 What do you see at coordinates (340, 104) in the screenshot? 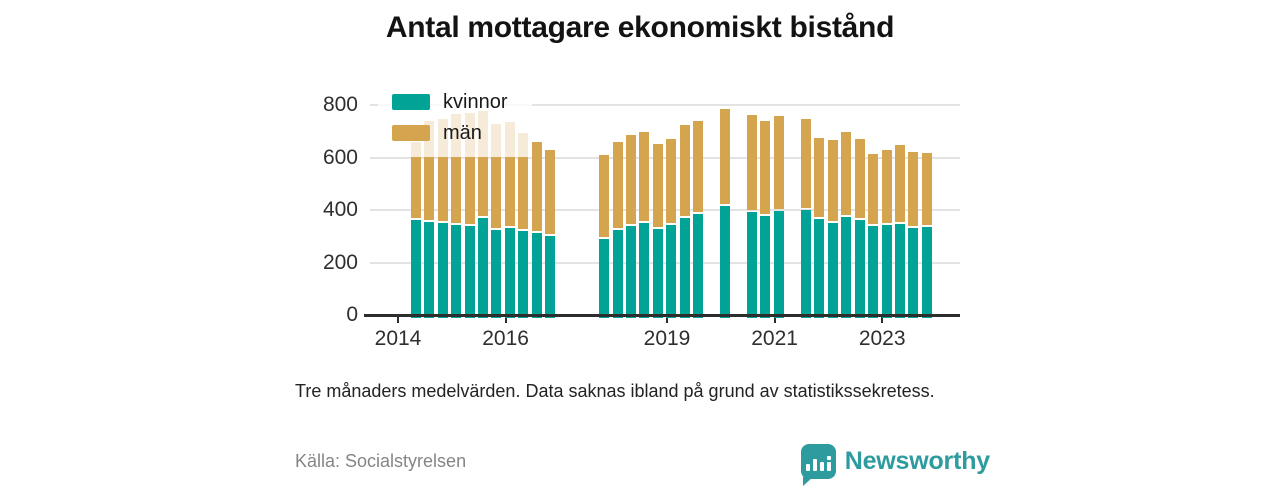
I see `y-axis-label-800: 800` at bounding box center [340, 104].